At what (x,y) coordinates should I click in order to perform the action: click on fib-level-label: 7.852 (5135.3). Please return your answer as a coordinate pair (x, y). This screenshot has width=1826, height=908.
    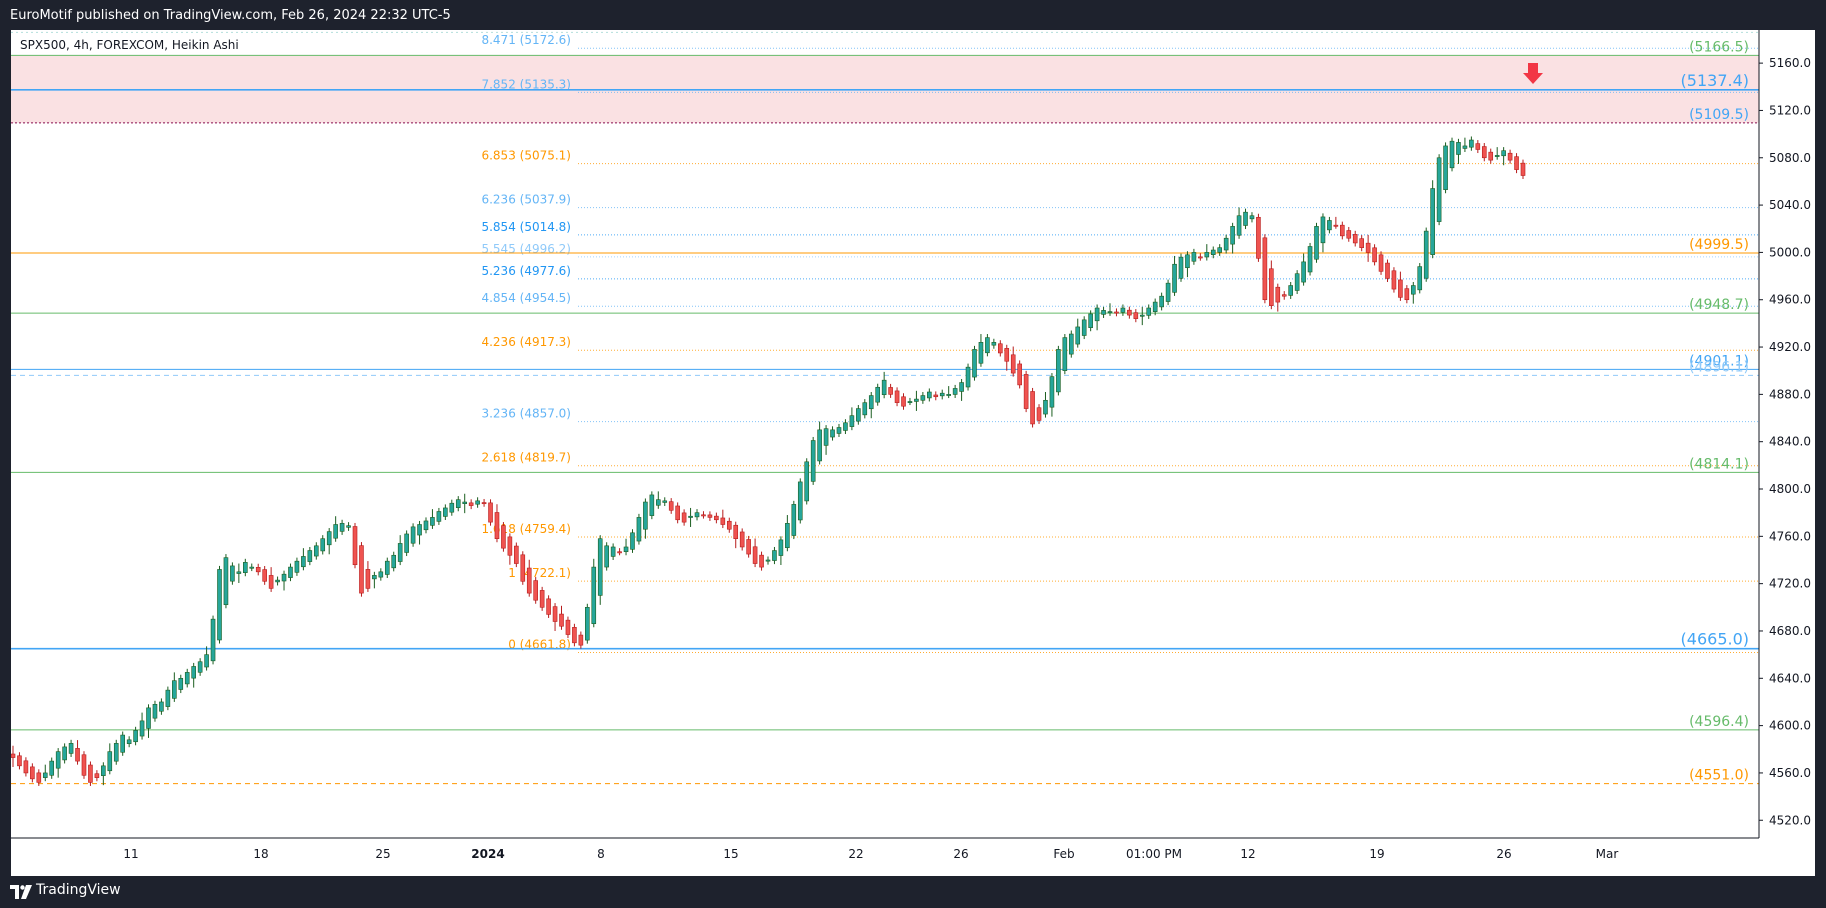
    Looking at the image, I should click on (526, 84).